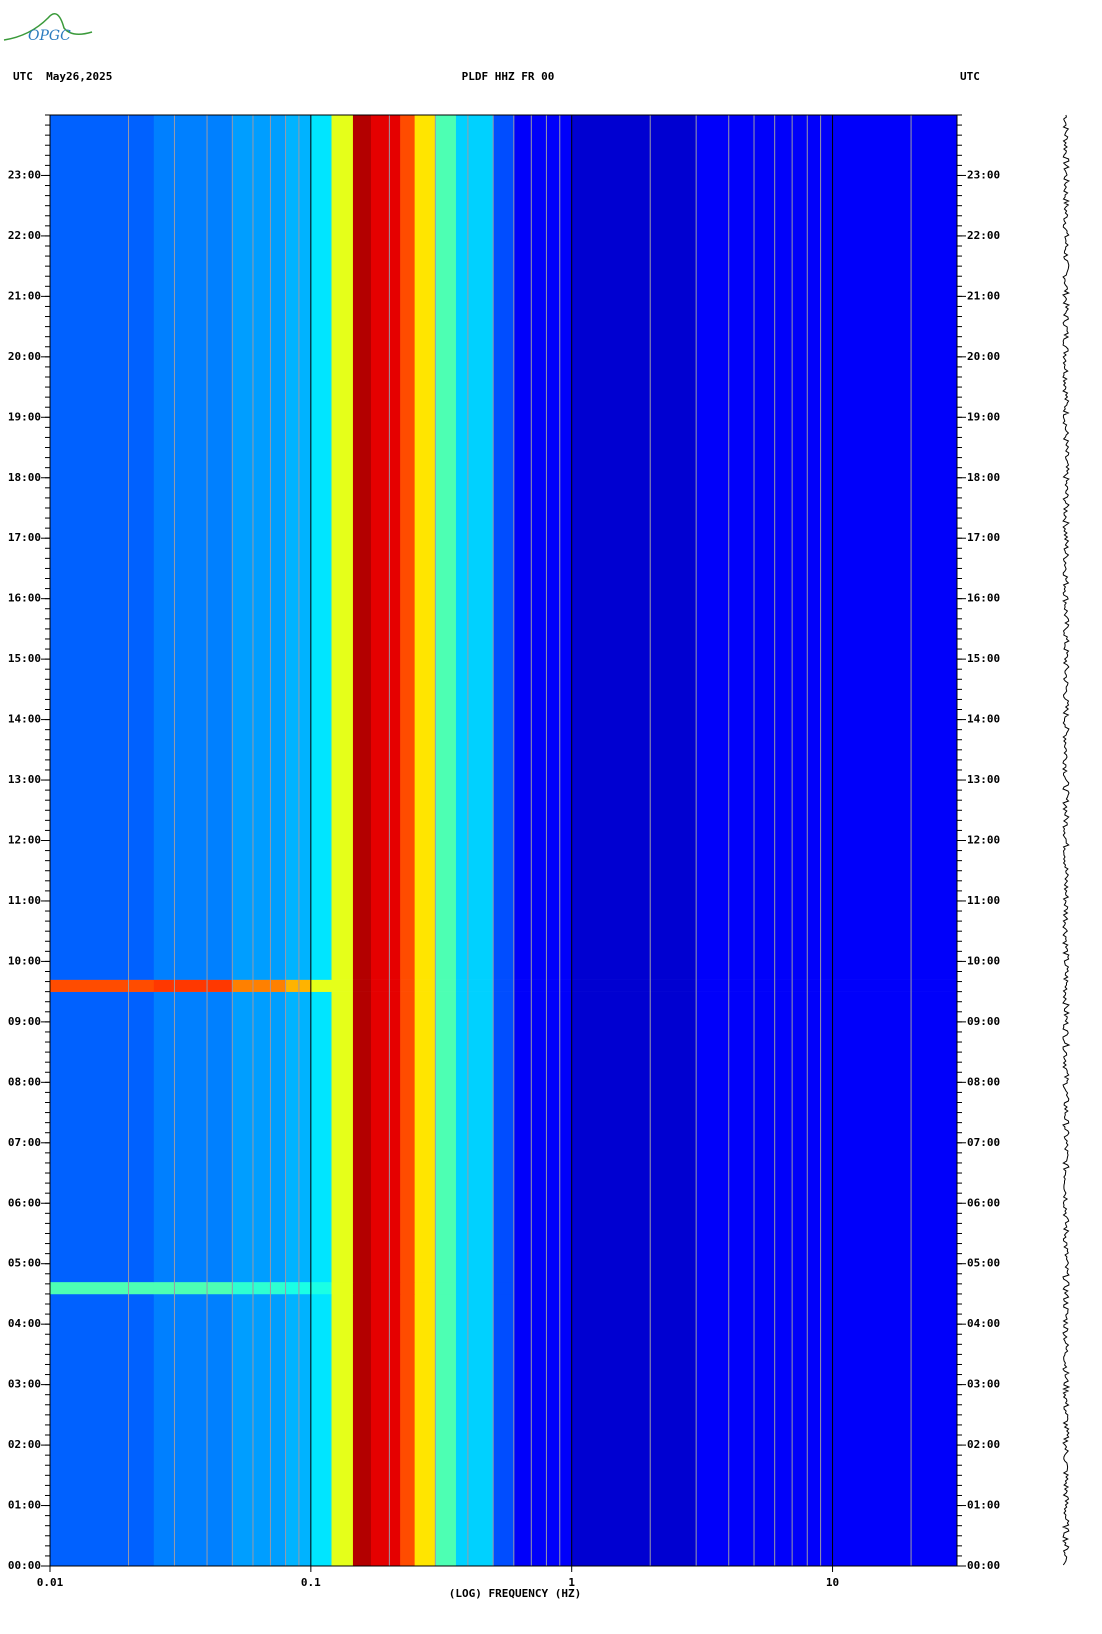 This screenshot has height=1634, width=1102. Describe the element at coordinates (24, 235) in the screenshot. I see `y-tick-label-left: 22:00` at that location.